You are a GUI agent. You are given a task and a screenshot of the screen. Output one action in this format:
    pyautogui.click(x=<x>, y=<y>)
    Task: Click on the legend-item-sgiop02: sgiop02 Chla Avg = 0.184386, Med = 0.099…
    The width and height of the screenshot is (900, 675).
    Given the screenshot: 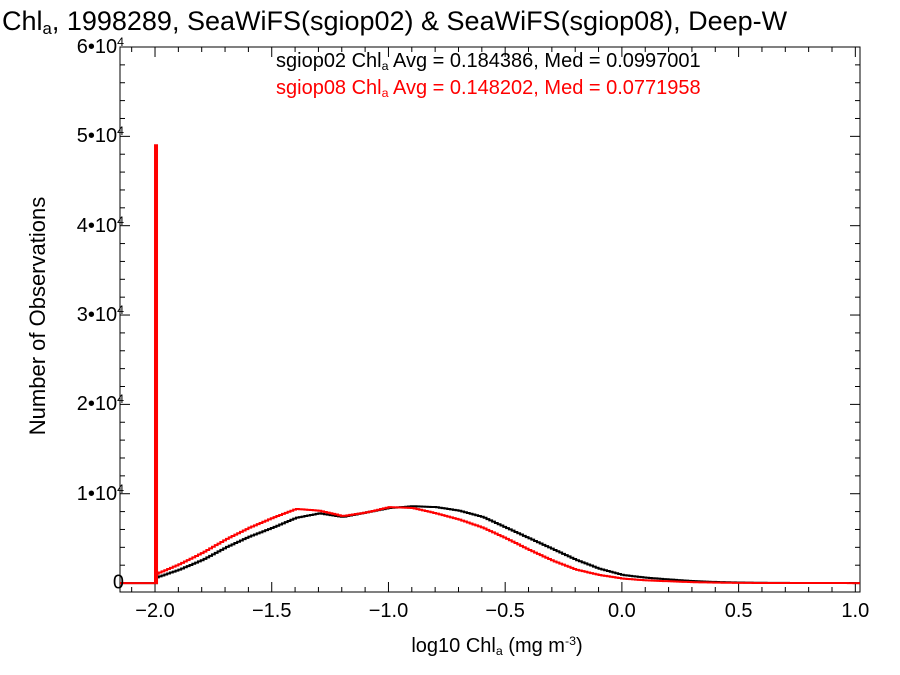 What is the action you would take?
    pyautogui.click(x=488, y=62)
    